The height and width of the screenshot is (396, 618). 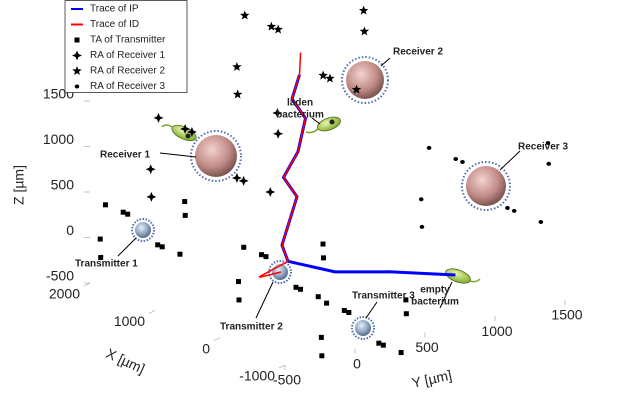 I want to click on transmitter-sphere, so click(x=143, y=230).